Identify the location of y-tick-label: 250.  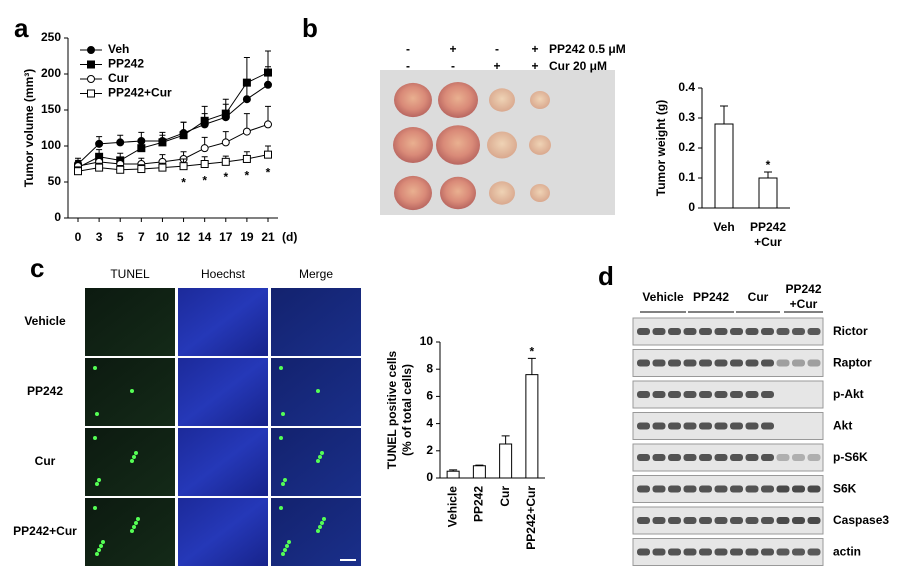
(51, 37).